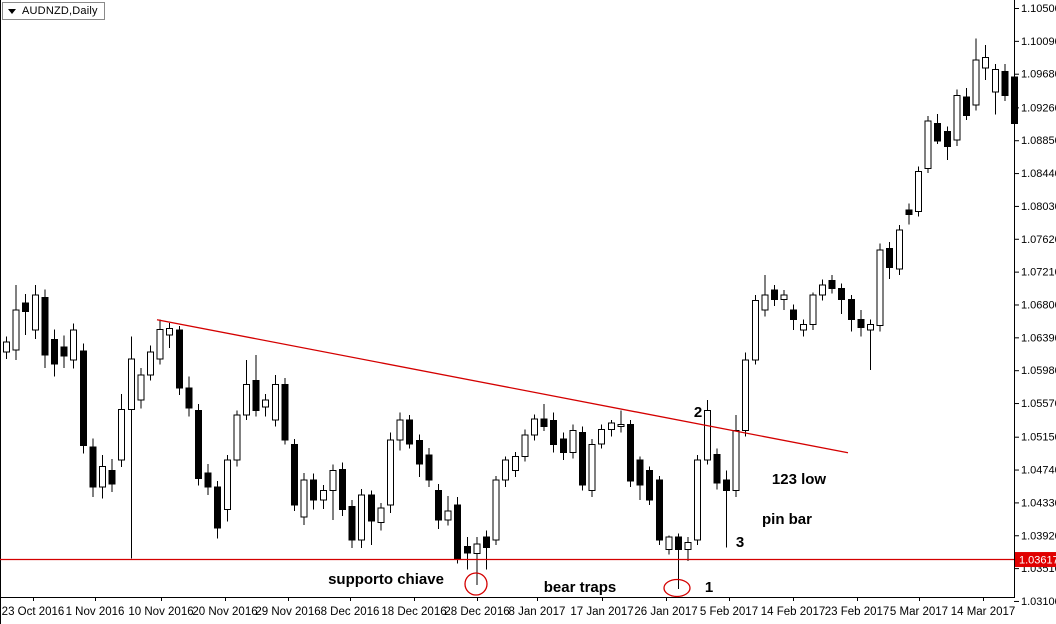 This screenshot has width=1056, height=624. What do you see at coordinates (95, 612) in the screenshot?
I see `x-axis-label: 1 Nov 2016` at bounding box center [95, 612].